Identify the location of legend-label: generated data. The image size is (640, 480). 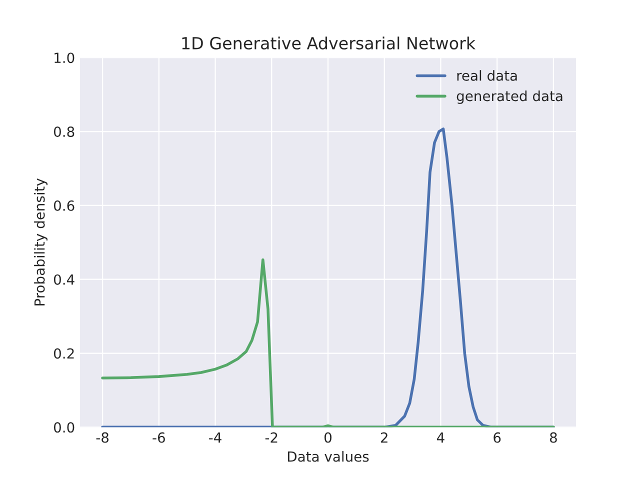
(509, 97).